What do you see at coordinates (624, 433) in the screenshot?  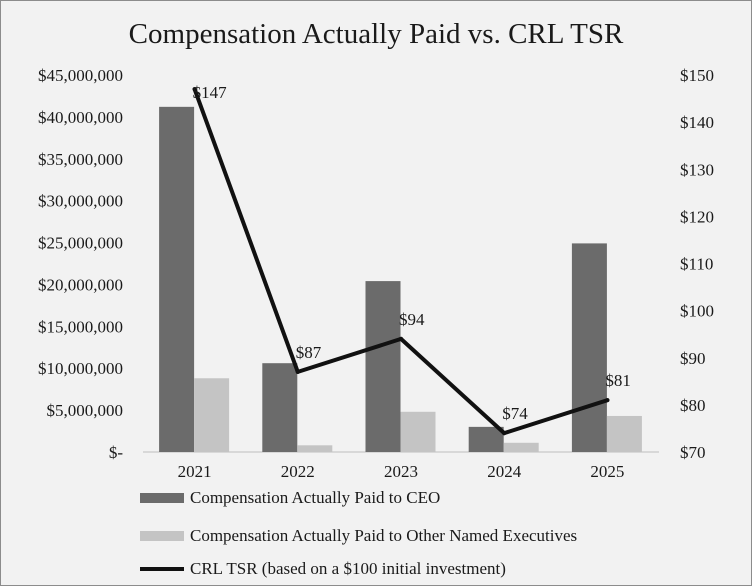 I see `bar-other-executives-2025` at bounding box center [624, 433].